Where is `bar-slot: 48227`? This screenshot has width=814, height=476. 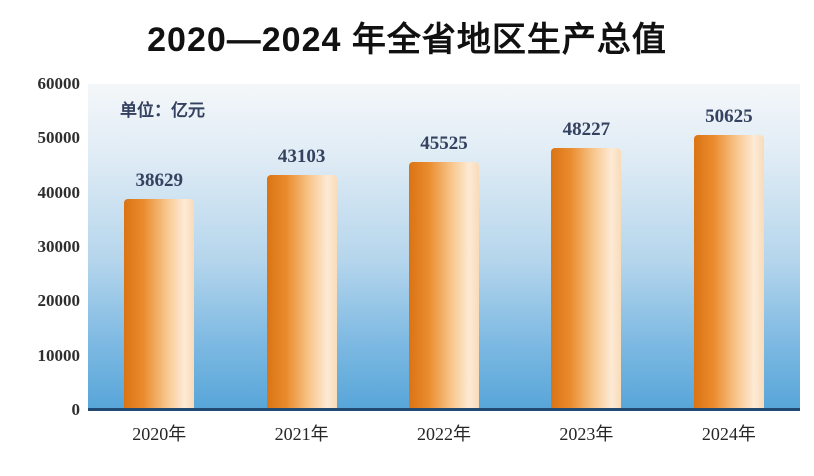 bar-slot: 48227 is located at coordinates (586, 246).